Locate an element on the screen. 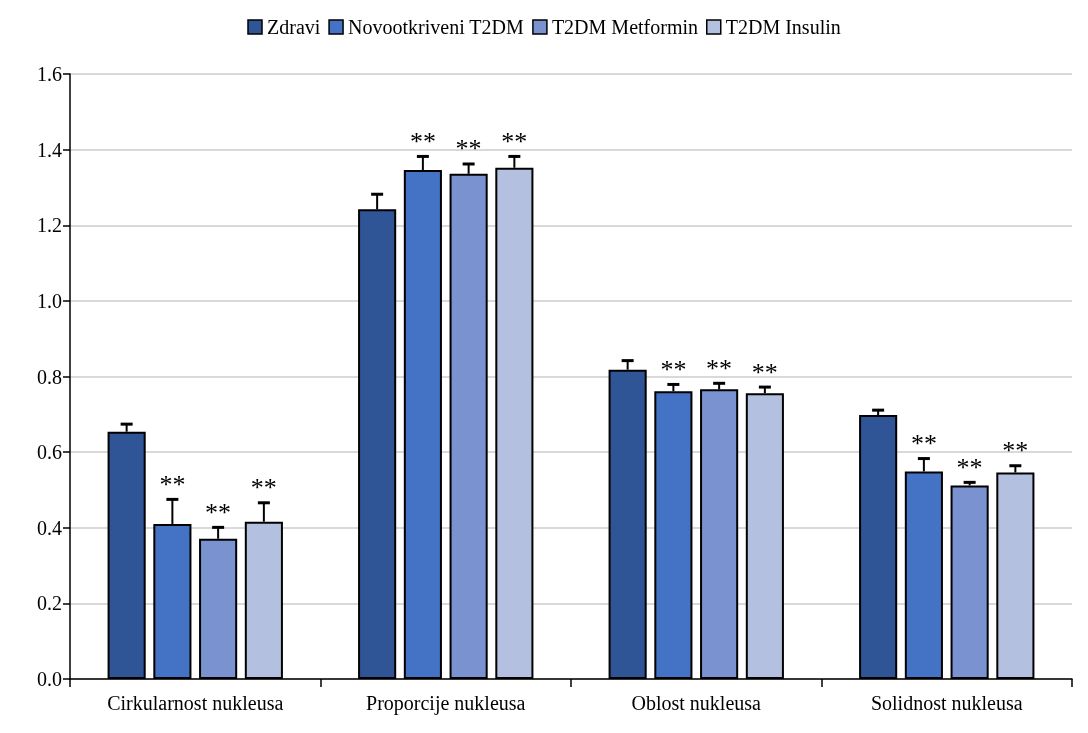  x-tick-label: Cirkularnost nukleusa is located at coordinates (195, 703).